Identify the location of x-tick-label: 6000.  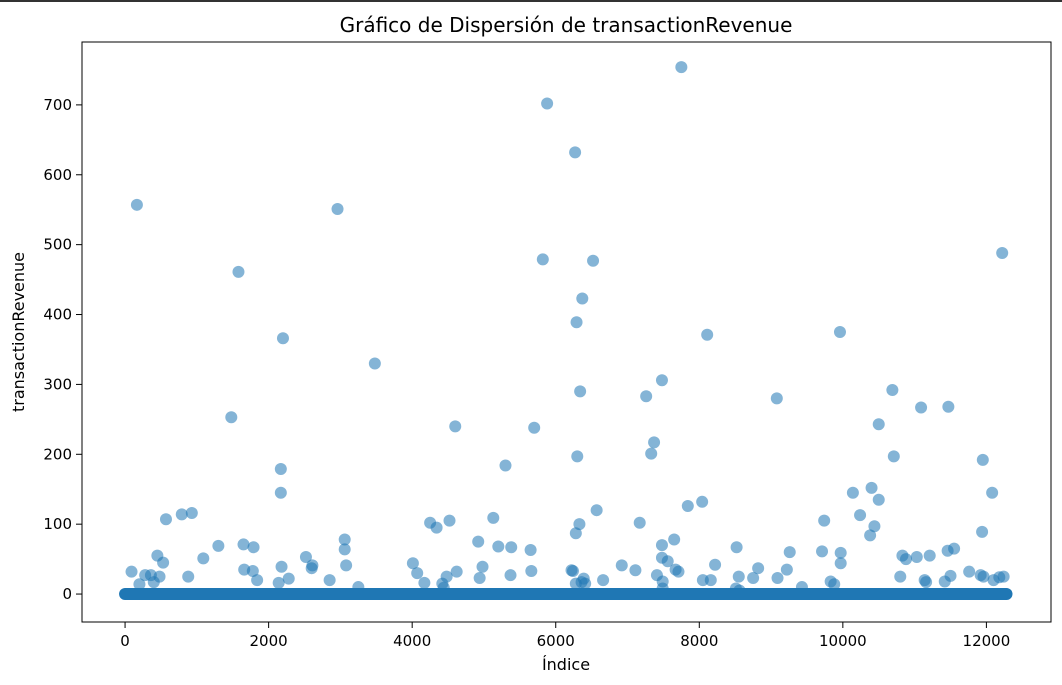
(556, 641).